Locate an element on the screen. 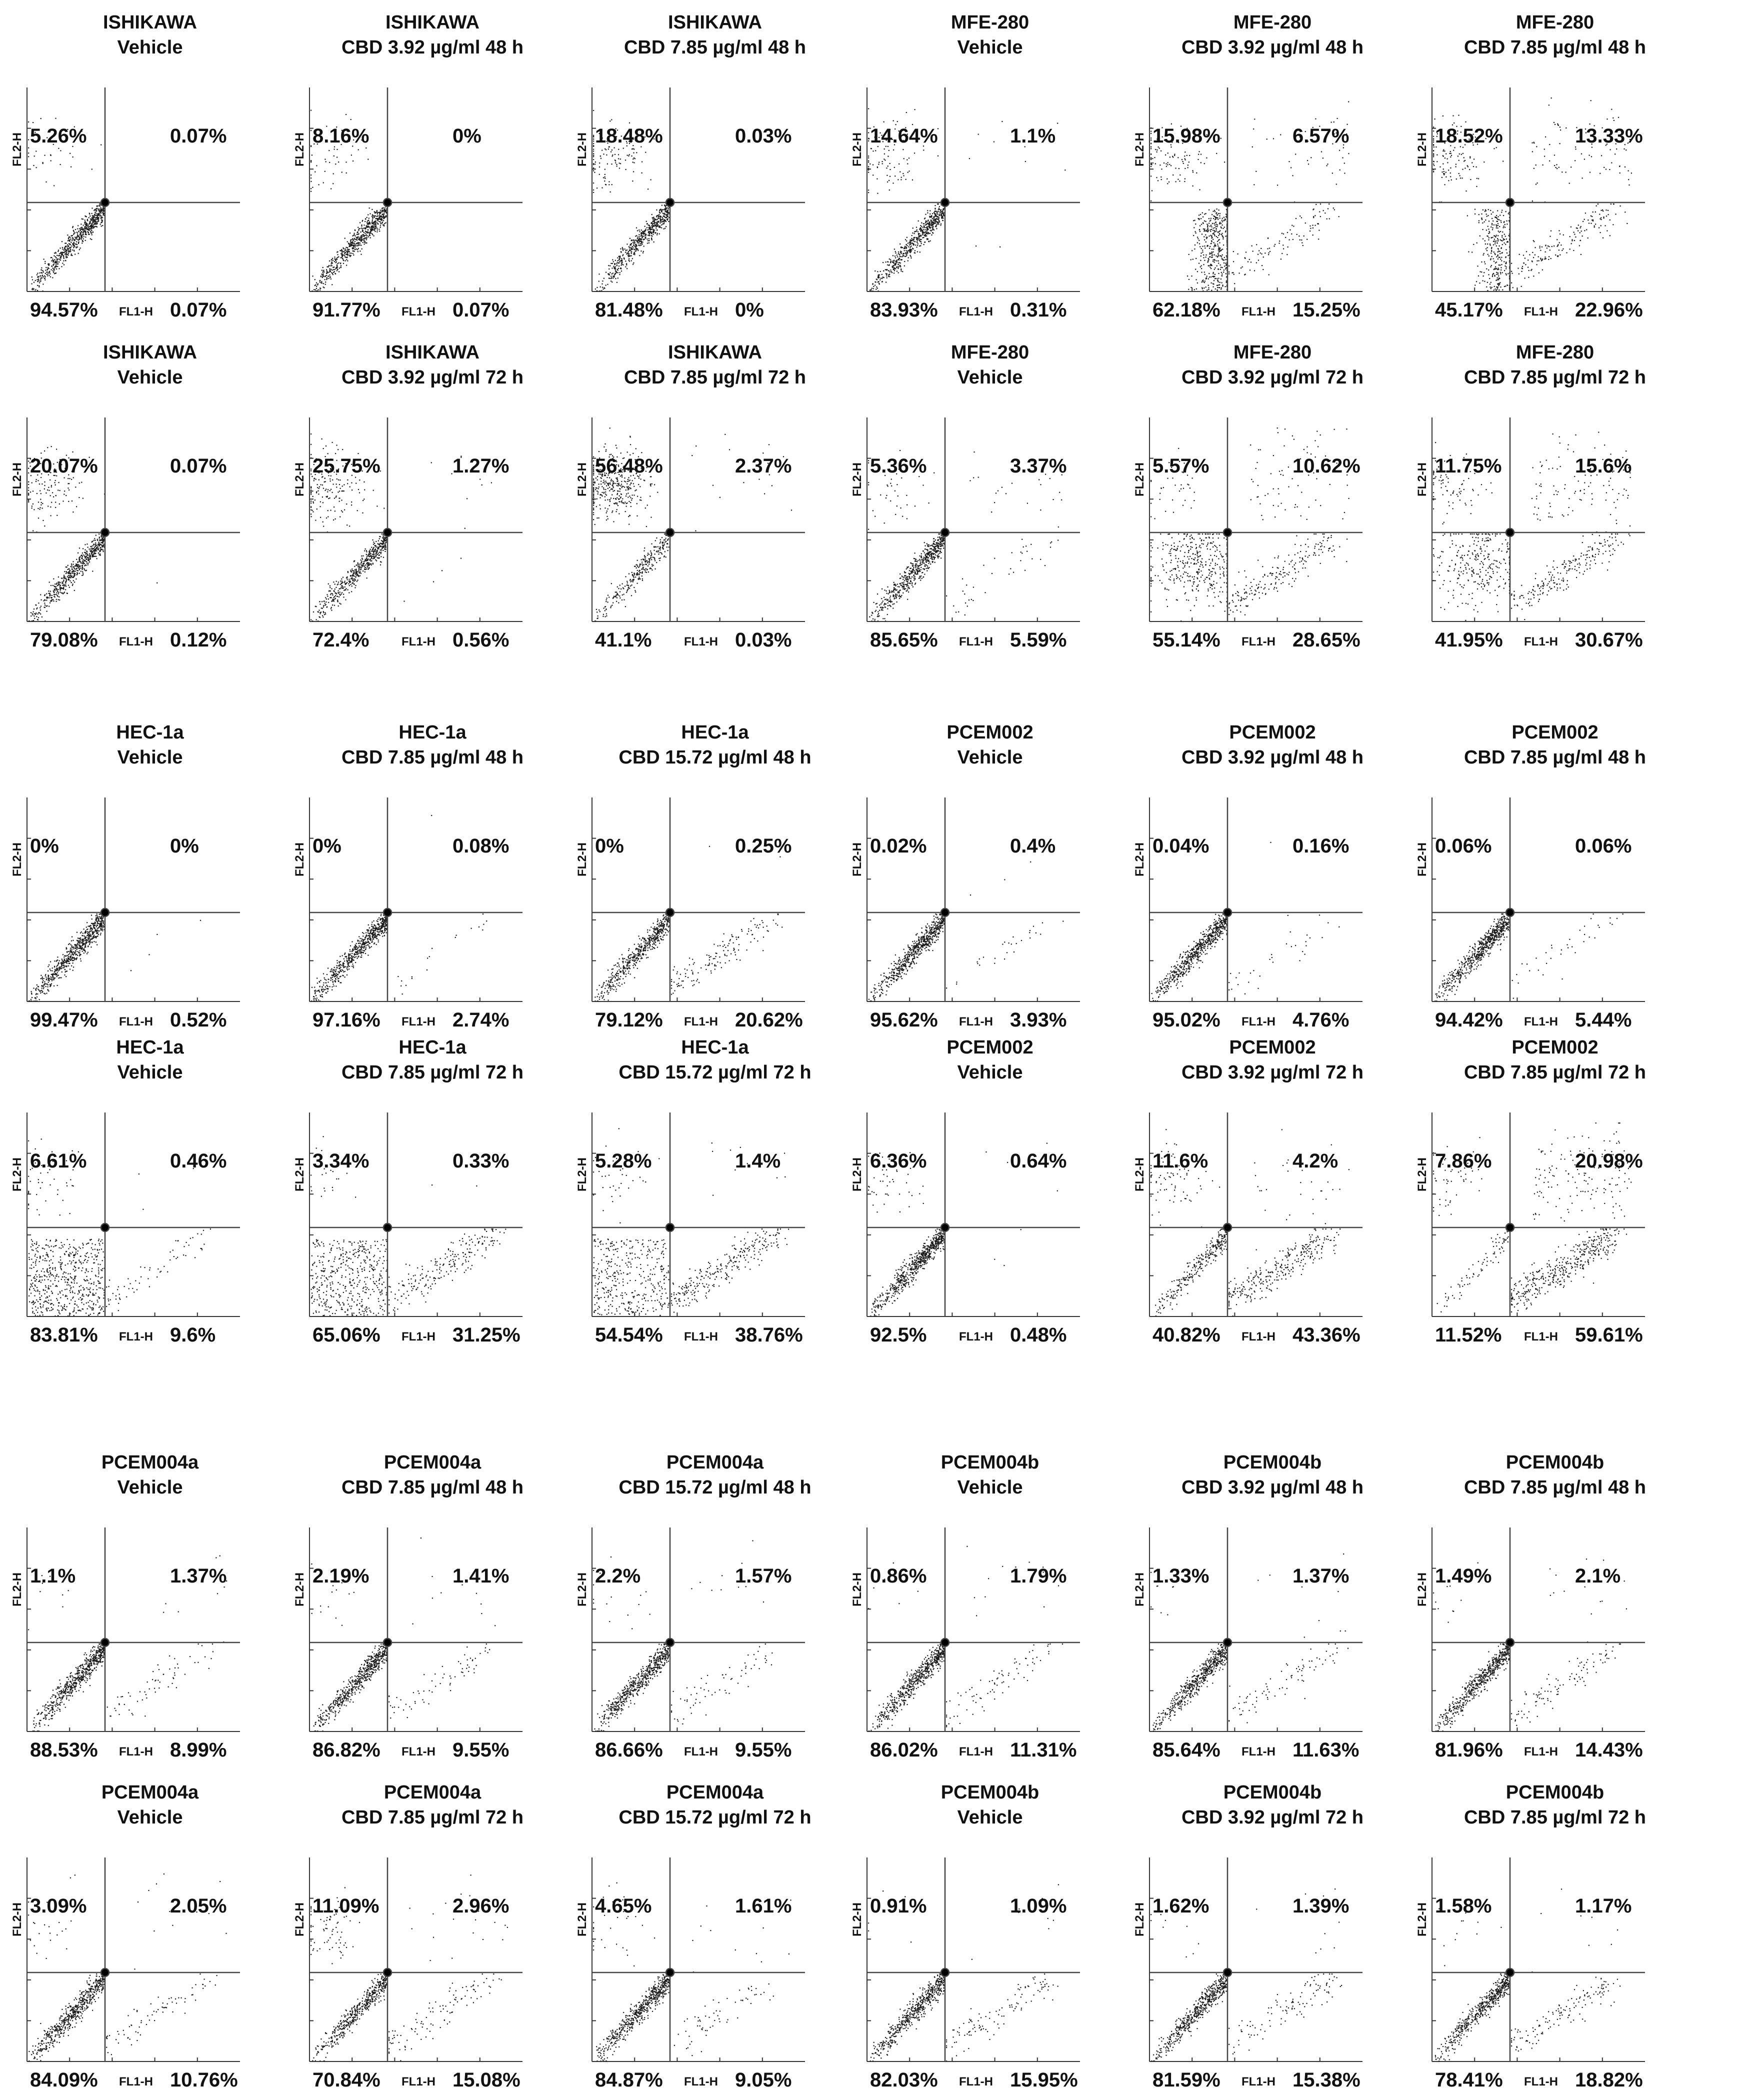  panel-title-cell-line: MFE-280 is located at coordinates (1555, 22).